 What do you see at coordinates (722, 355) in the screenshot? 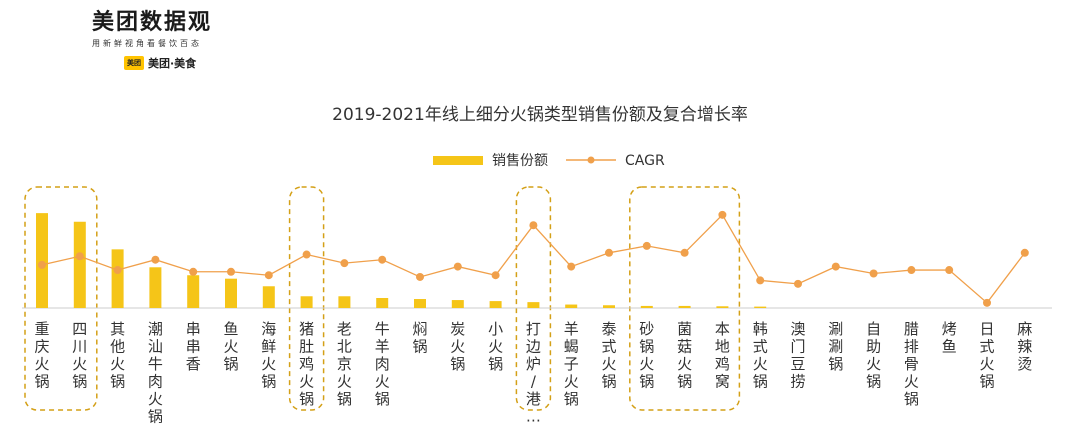
I see `category-label: 本地鸡窝` at bounding box center [722, 355].